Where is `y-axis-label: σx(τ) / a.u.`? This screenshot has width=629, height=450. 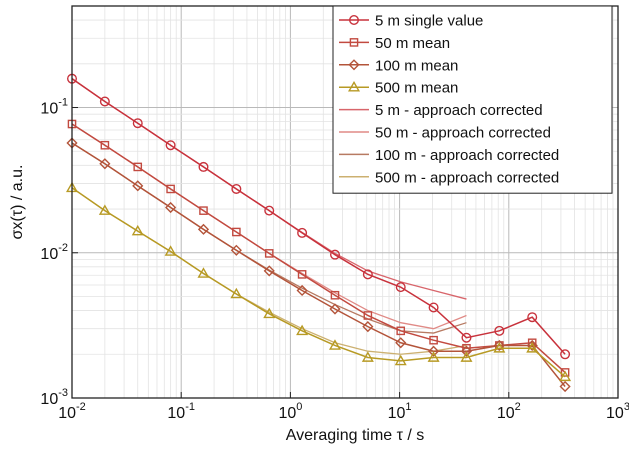
y-axis-label: σx(τ) / a.u. is located at coordinates (17, 202).